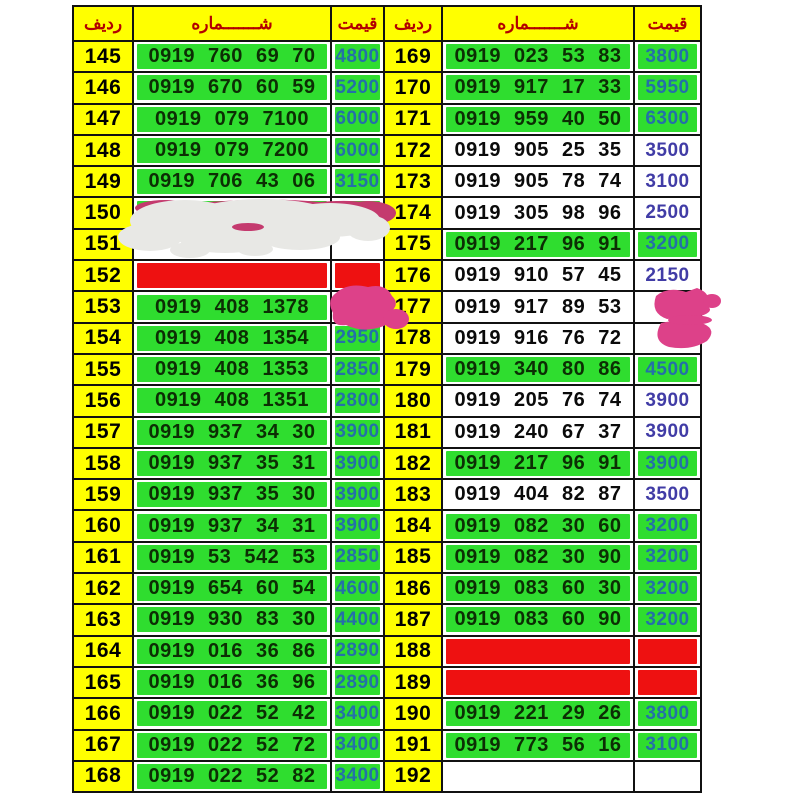  Describe the element at coordinates (103, 651) in the screenshot. I see `row-number-cell: 164` at that location.